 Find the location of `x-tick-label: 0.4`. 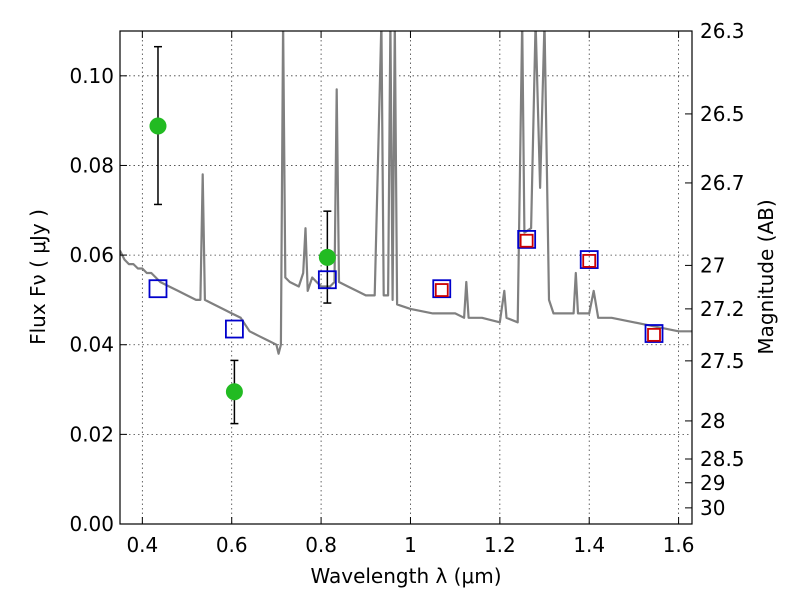

x-tick-label: 0.4 is located at coordinates (142, 545).